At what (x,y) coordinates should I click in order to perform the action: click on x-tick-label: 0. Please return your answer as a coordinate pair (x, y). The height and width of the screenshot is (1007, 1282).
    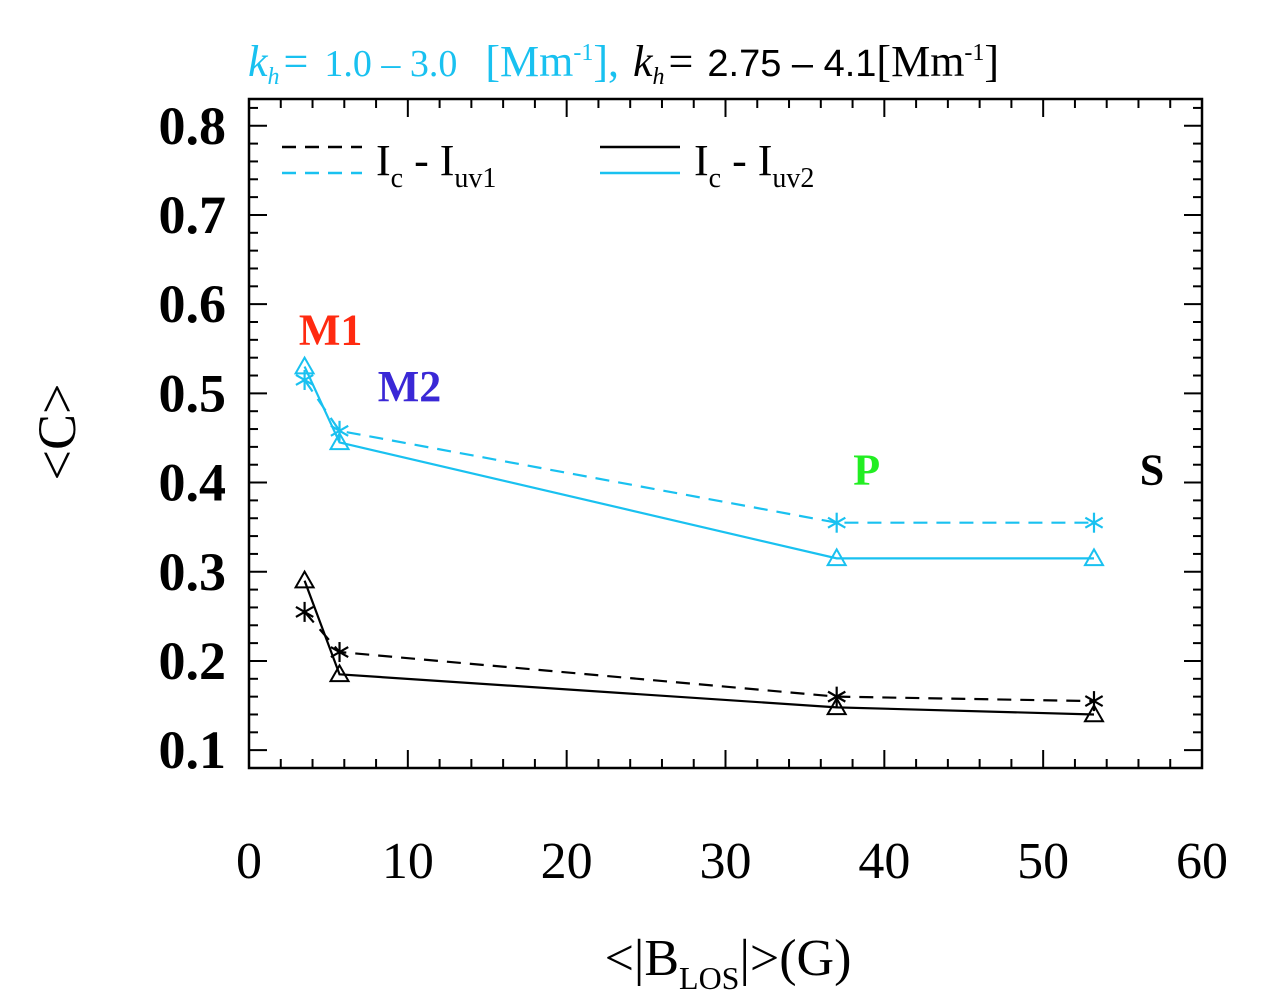
    Looking at the image, I should click on (249, 861).